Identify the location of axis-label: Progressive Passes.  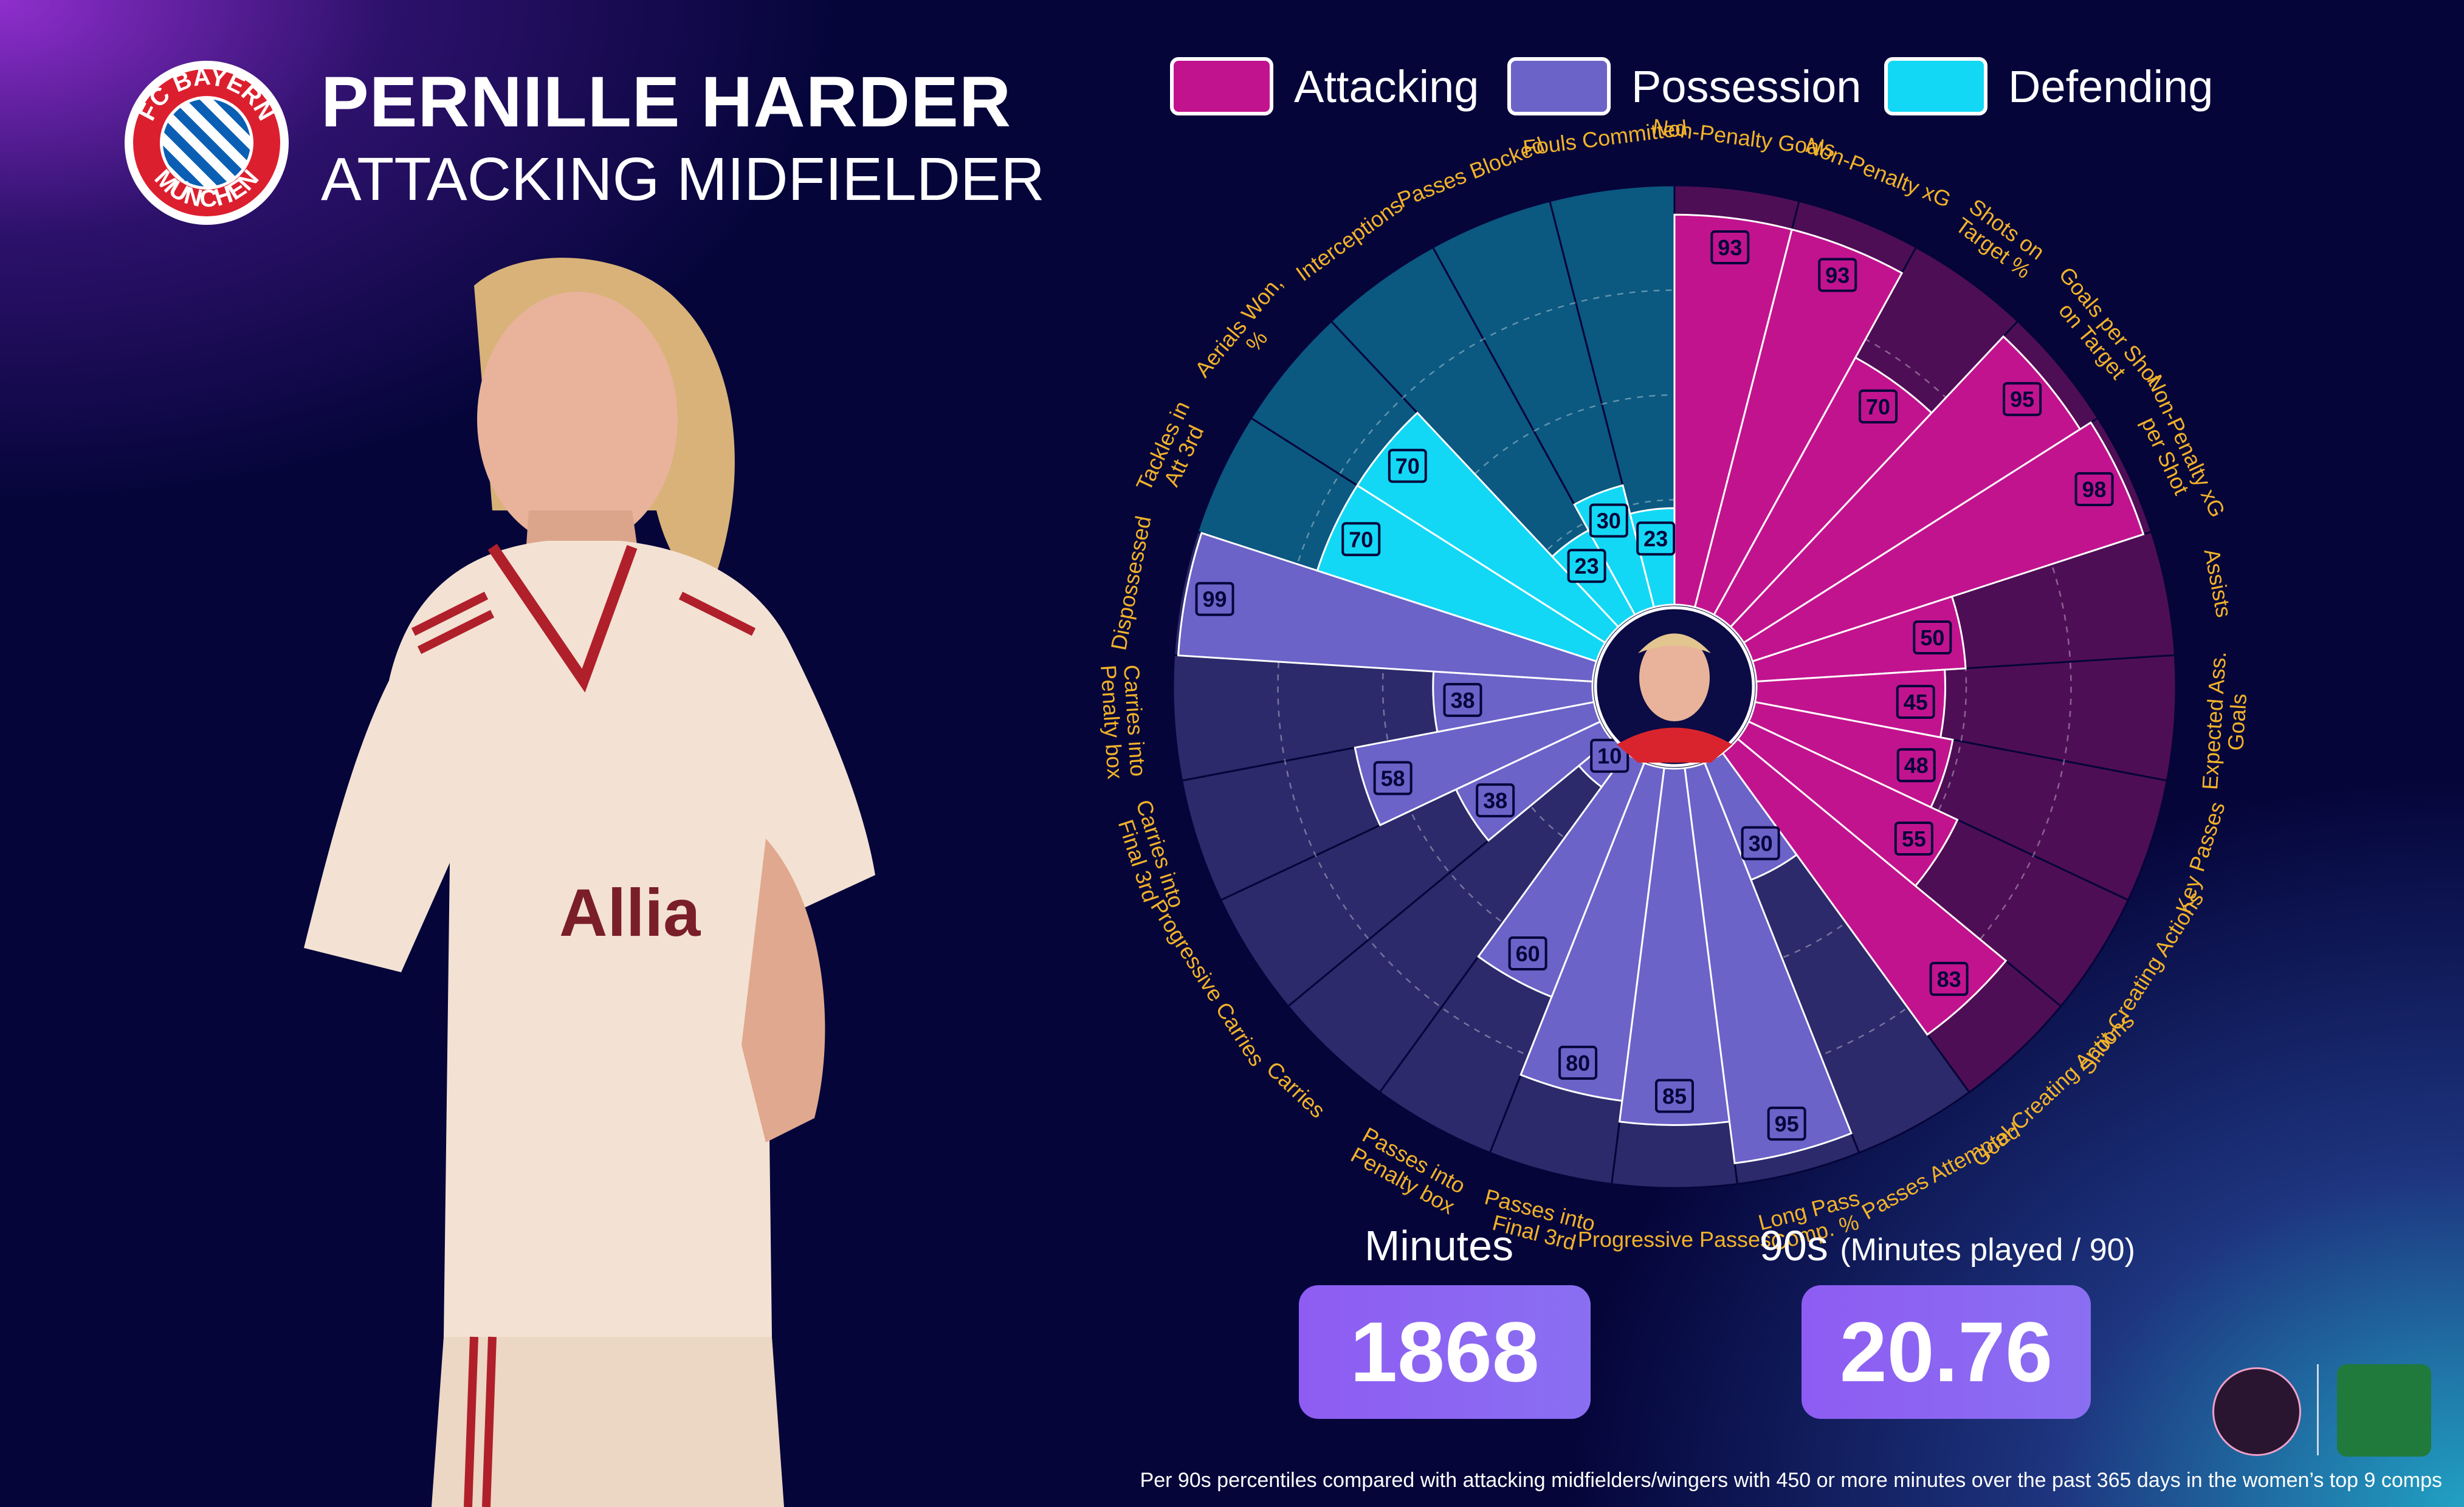
(1675, 1239).